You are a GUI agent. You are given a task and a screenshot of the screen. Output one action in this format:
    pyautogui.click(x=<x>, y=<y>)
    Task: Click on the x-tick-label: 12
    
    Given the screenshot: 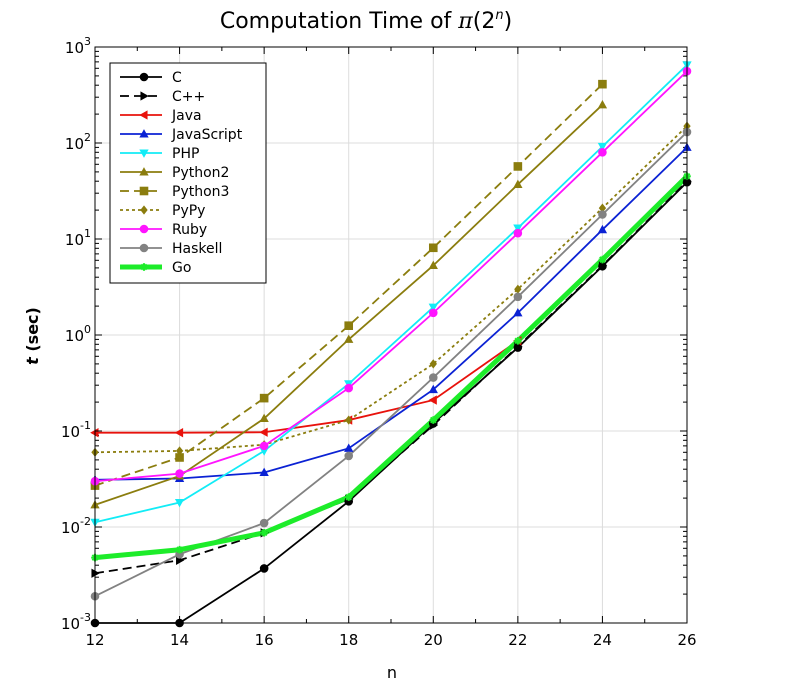 What is the action you would take?
    pyautogui.click(x=94, y=640)
    